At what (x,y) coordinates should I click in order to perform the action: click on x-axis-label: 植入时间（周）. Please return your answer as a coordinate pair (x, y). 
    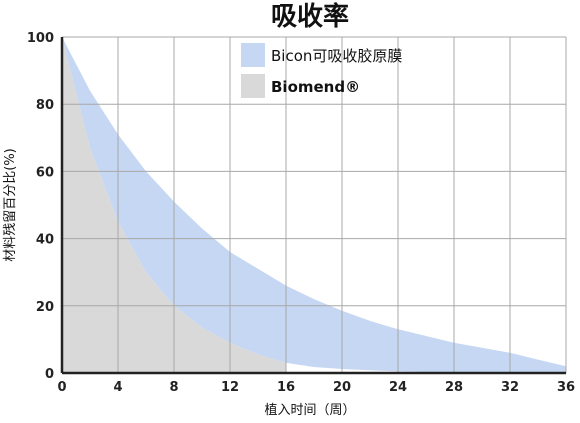
    Looking at the image, I should click on (309, 410).